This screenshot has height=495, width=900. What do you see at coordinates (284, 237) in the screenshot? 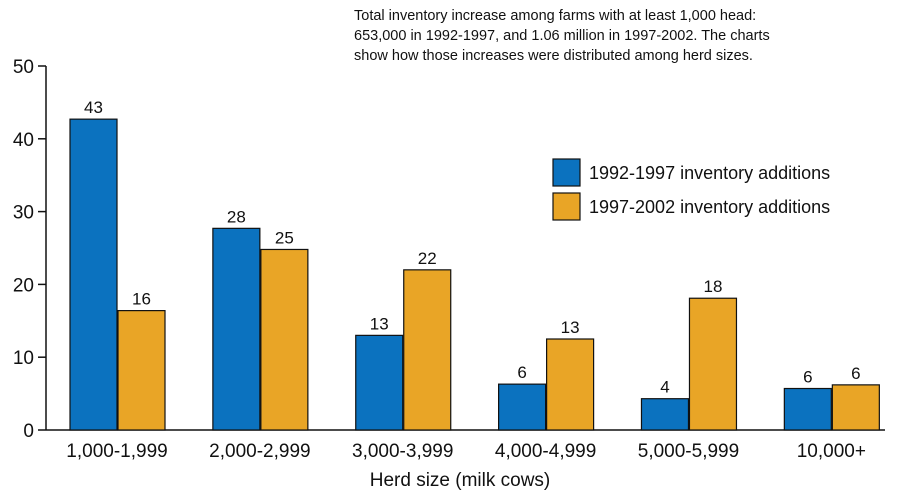
I see `data-label: 25` at bounding box center [284, 237].